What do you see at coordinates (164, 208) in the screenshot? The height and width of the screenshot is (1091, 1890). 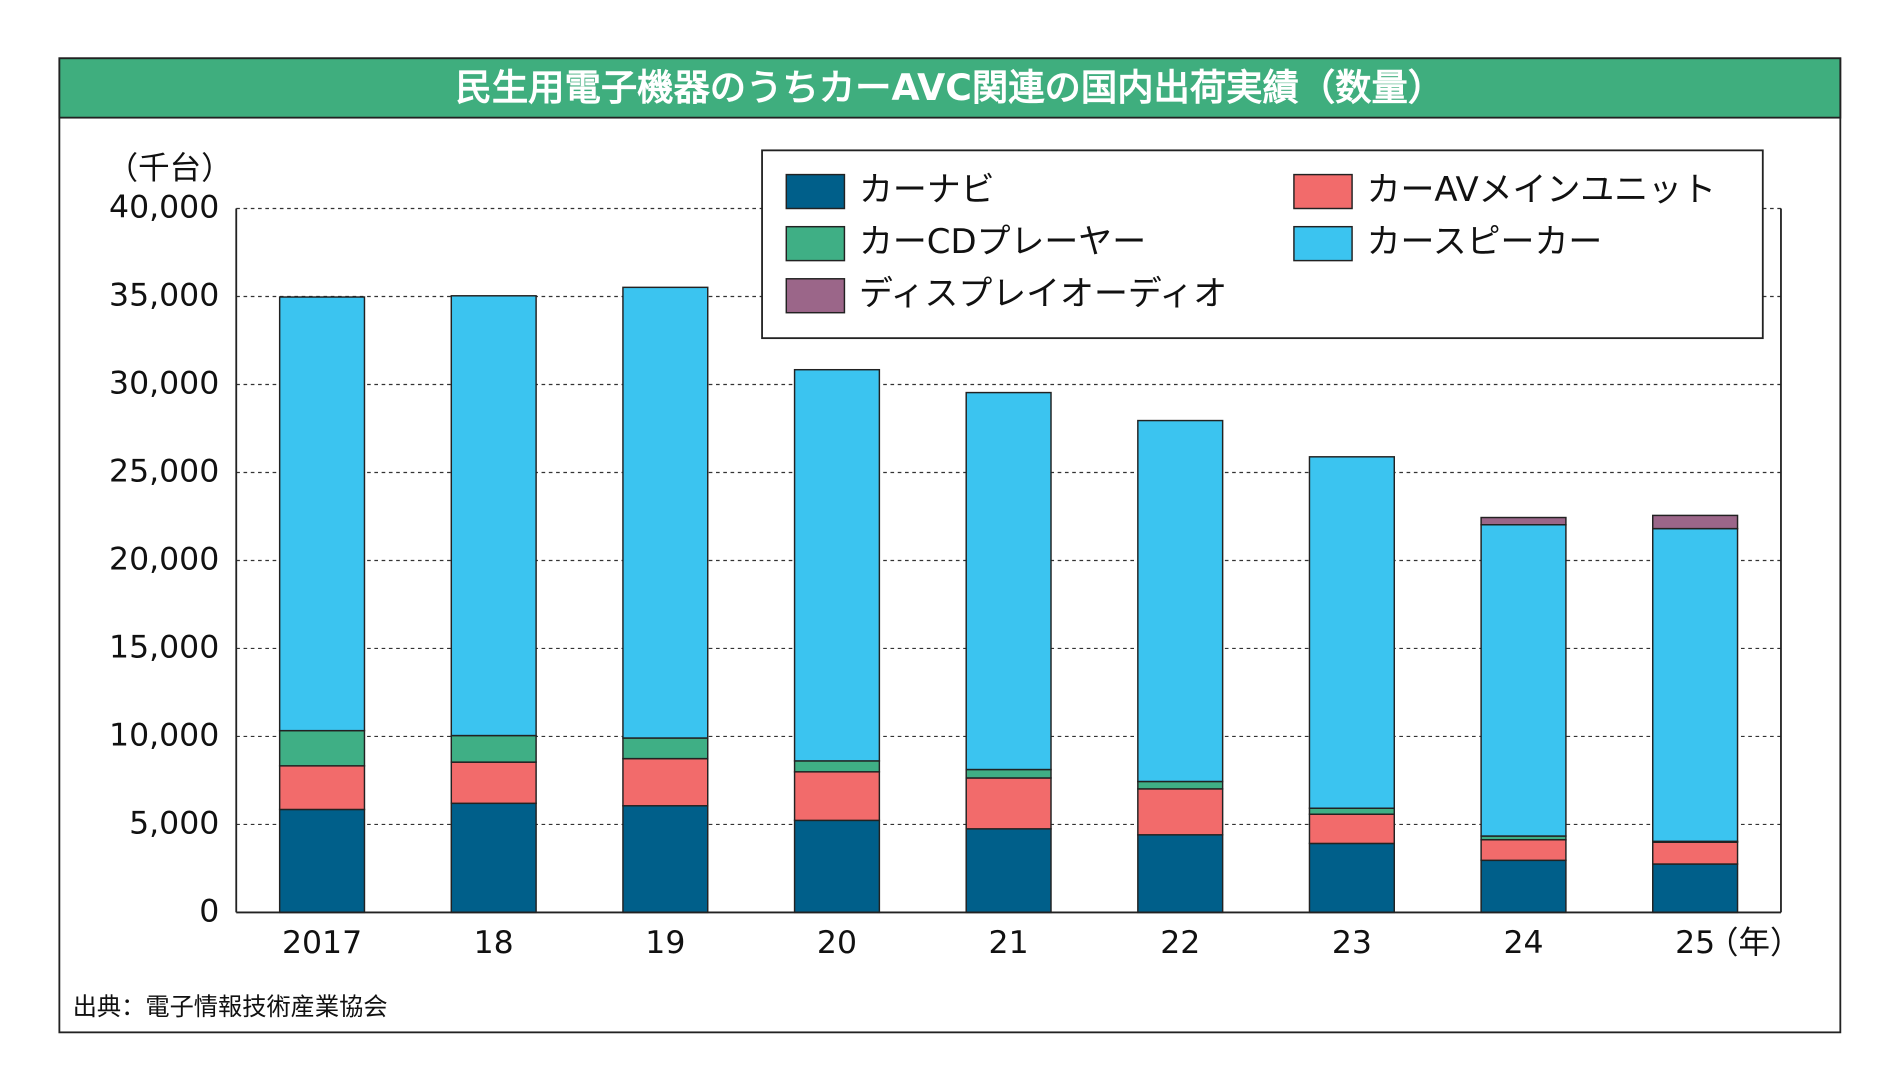 I see `y-tick-label: 40,000` at bounding box center [164, 208].